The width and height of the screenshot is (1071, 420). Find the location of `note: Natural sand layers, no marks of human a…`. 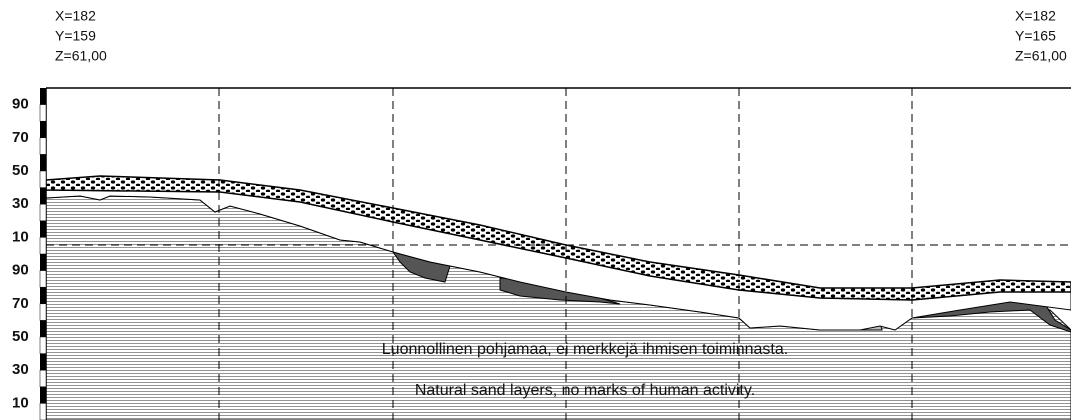

note: Natural sand layers, no marks of human a… is located at coordinates (585, 390).